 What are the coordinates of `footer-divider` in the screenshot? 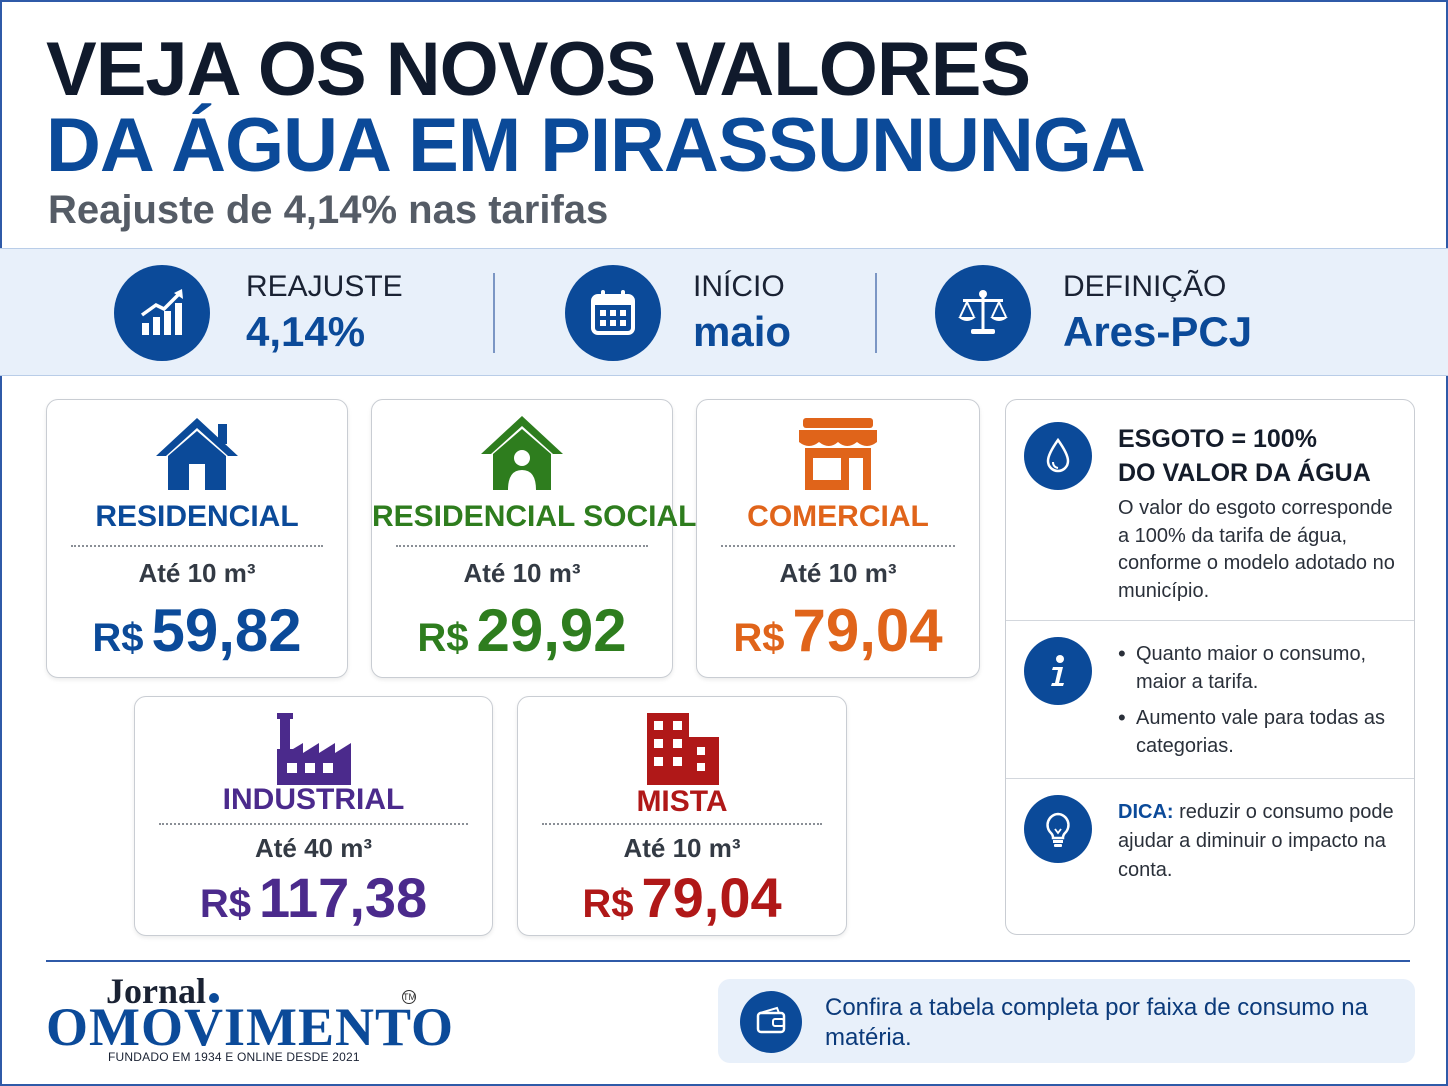 It's located at (728, 961).